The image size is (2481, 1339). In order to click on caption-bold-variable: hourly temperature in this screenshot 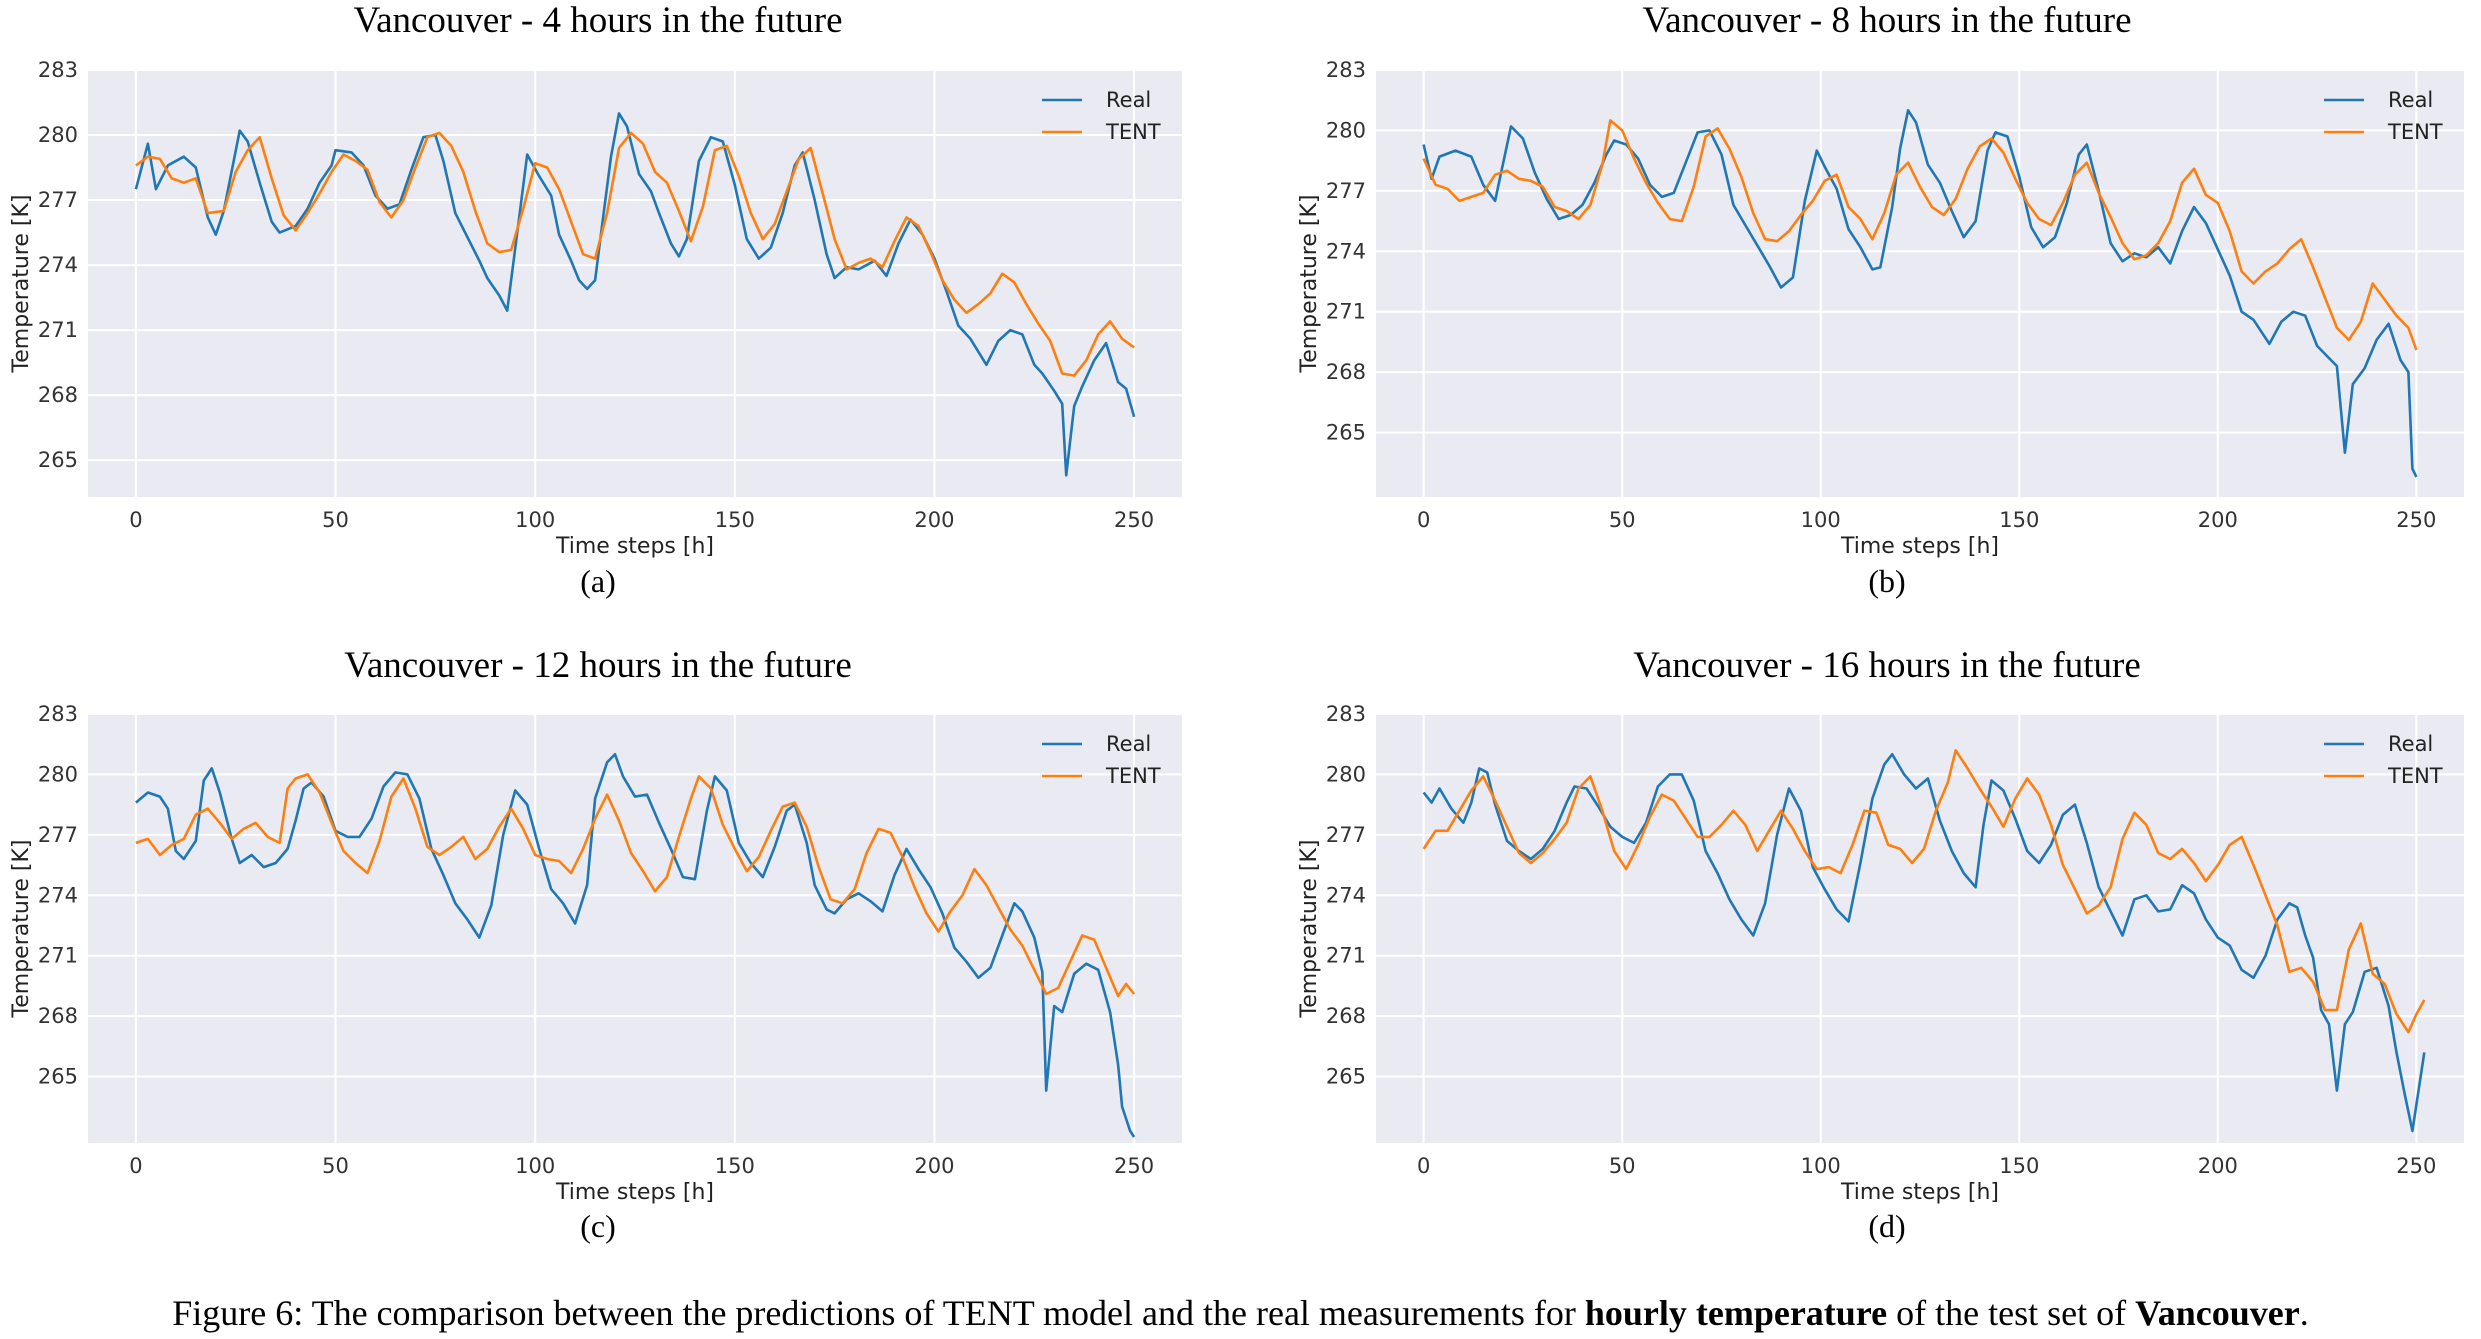, I will do `click(1736, 1313)`.